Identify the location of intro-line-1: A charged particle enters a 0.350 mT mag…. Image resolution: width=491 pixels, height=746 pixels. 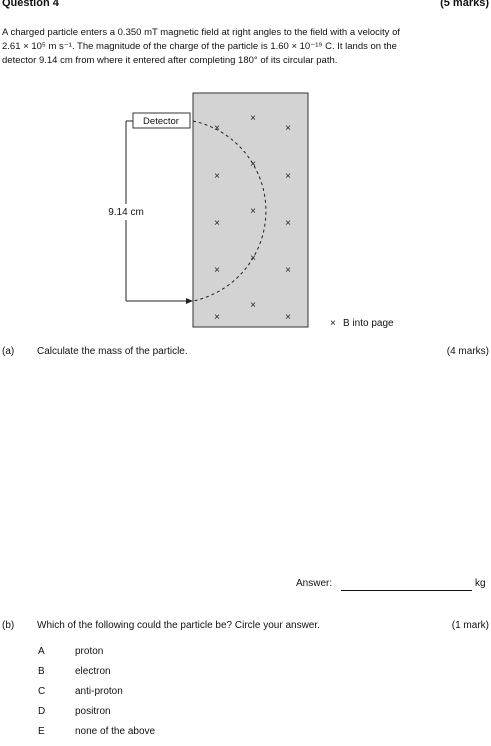
(201, 32).